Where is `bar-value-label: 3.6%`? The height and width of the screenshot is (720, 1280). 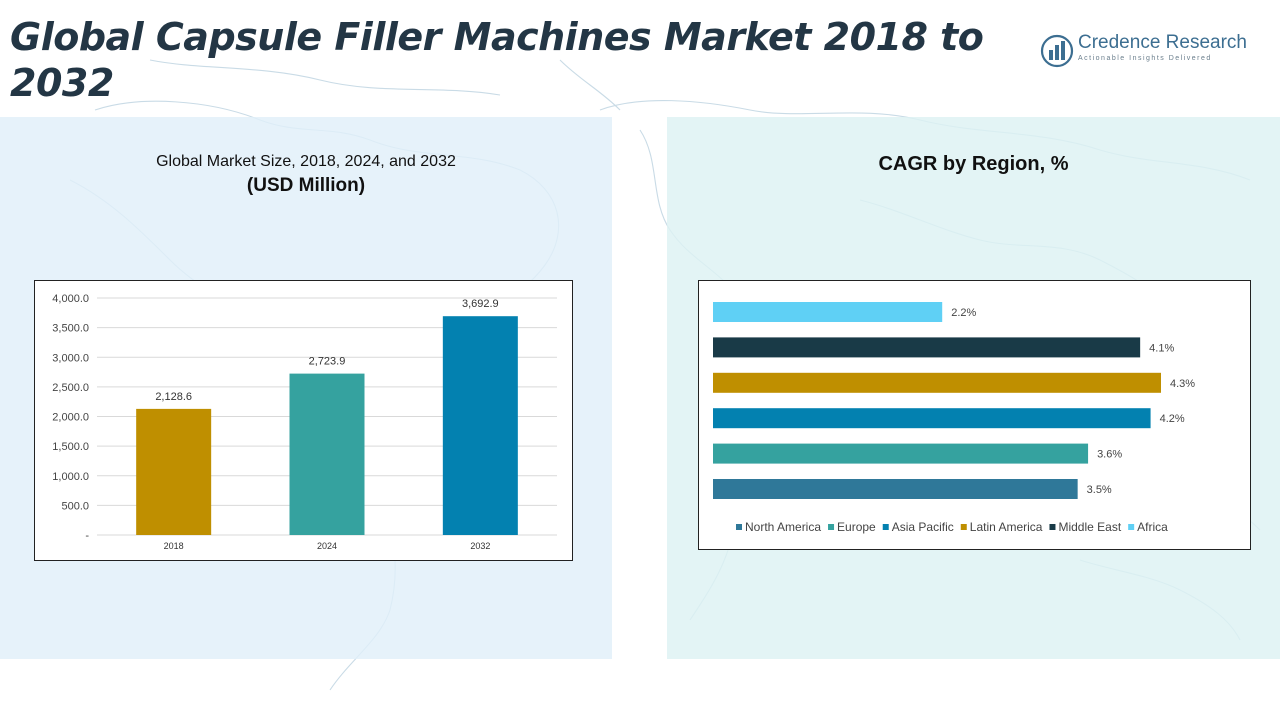 bar-value-label: 3.6% is located at coordinates (1109, 455).